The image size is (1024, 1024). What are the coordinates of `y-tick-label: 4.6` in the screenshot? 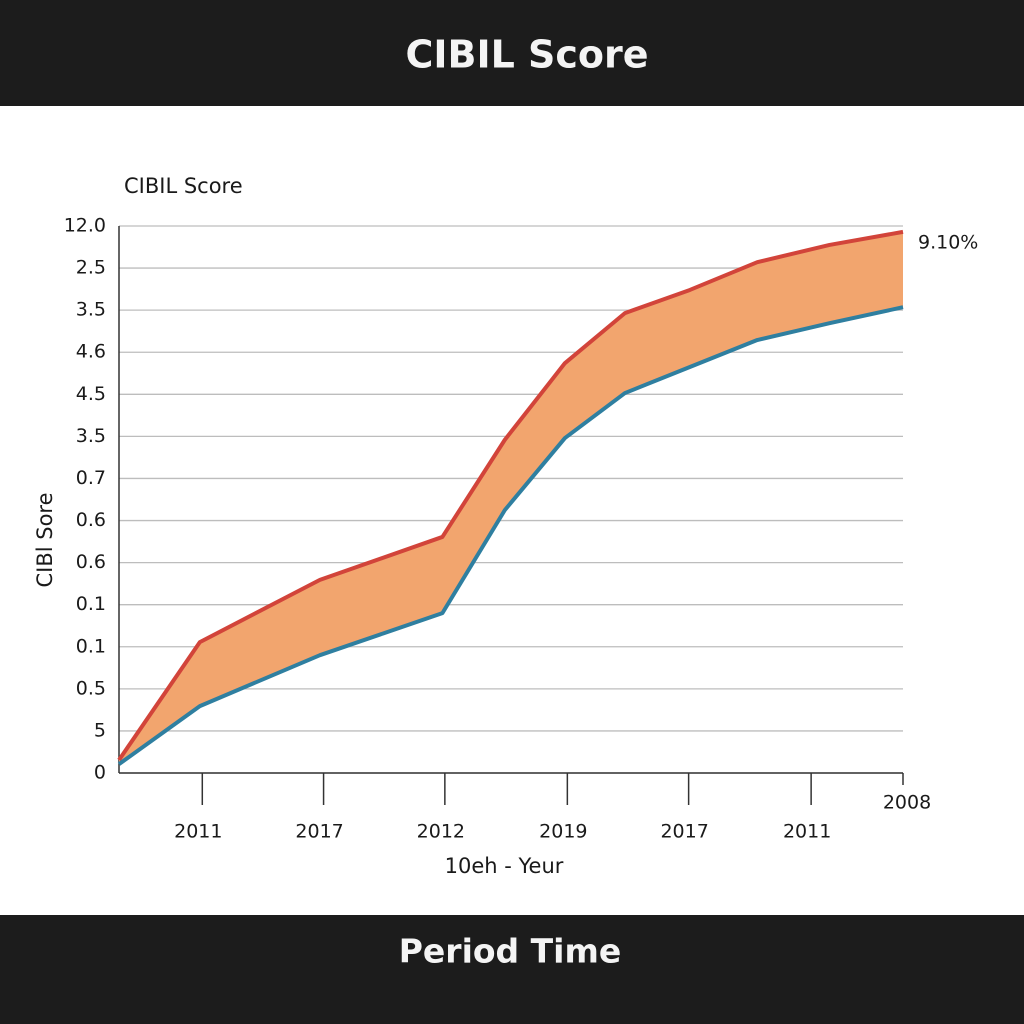 It's located at (91, 352).